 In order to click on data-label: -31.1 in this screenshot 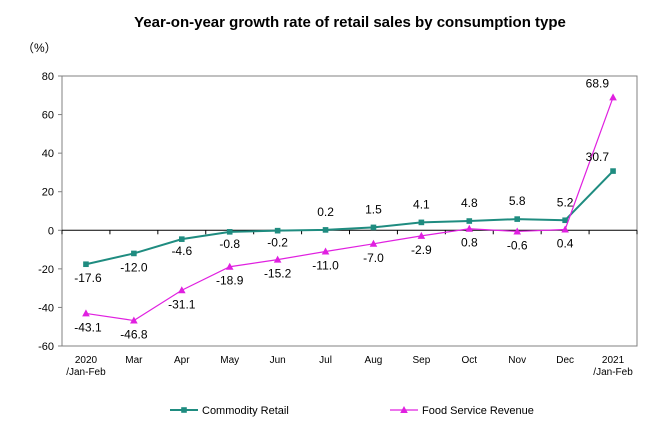, I will do `click(182, 304)`.